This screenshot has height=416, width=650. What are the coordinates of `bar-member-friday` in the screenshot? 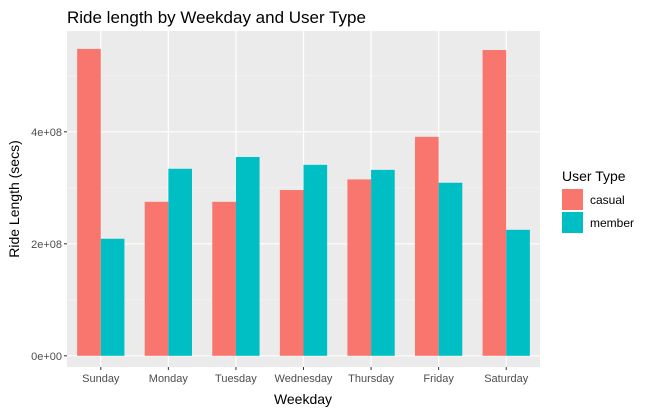 It's located at (450, 269).